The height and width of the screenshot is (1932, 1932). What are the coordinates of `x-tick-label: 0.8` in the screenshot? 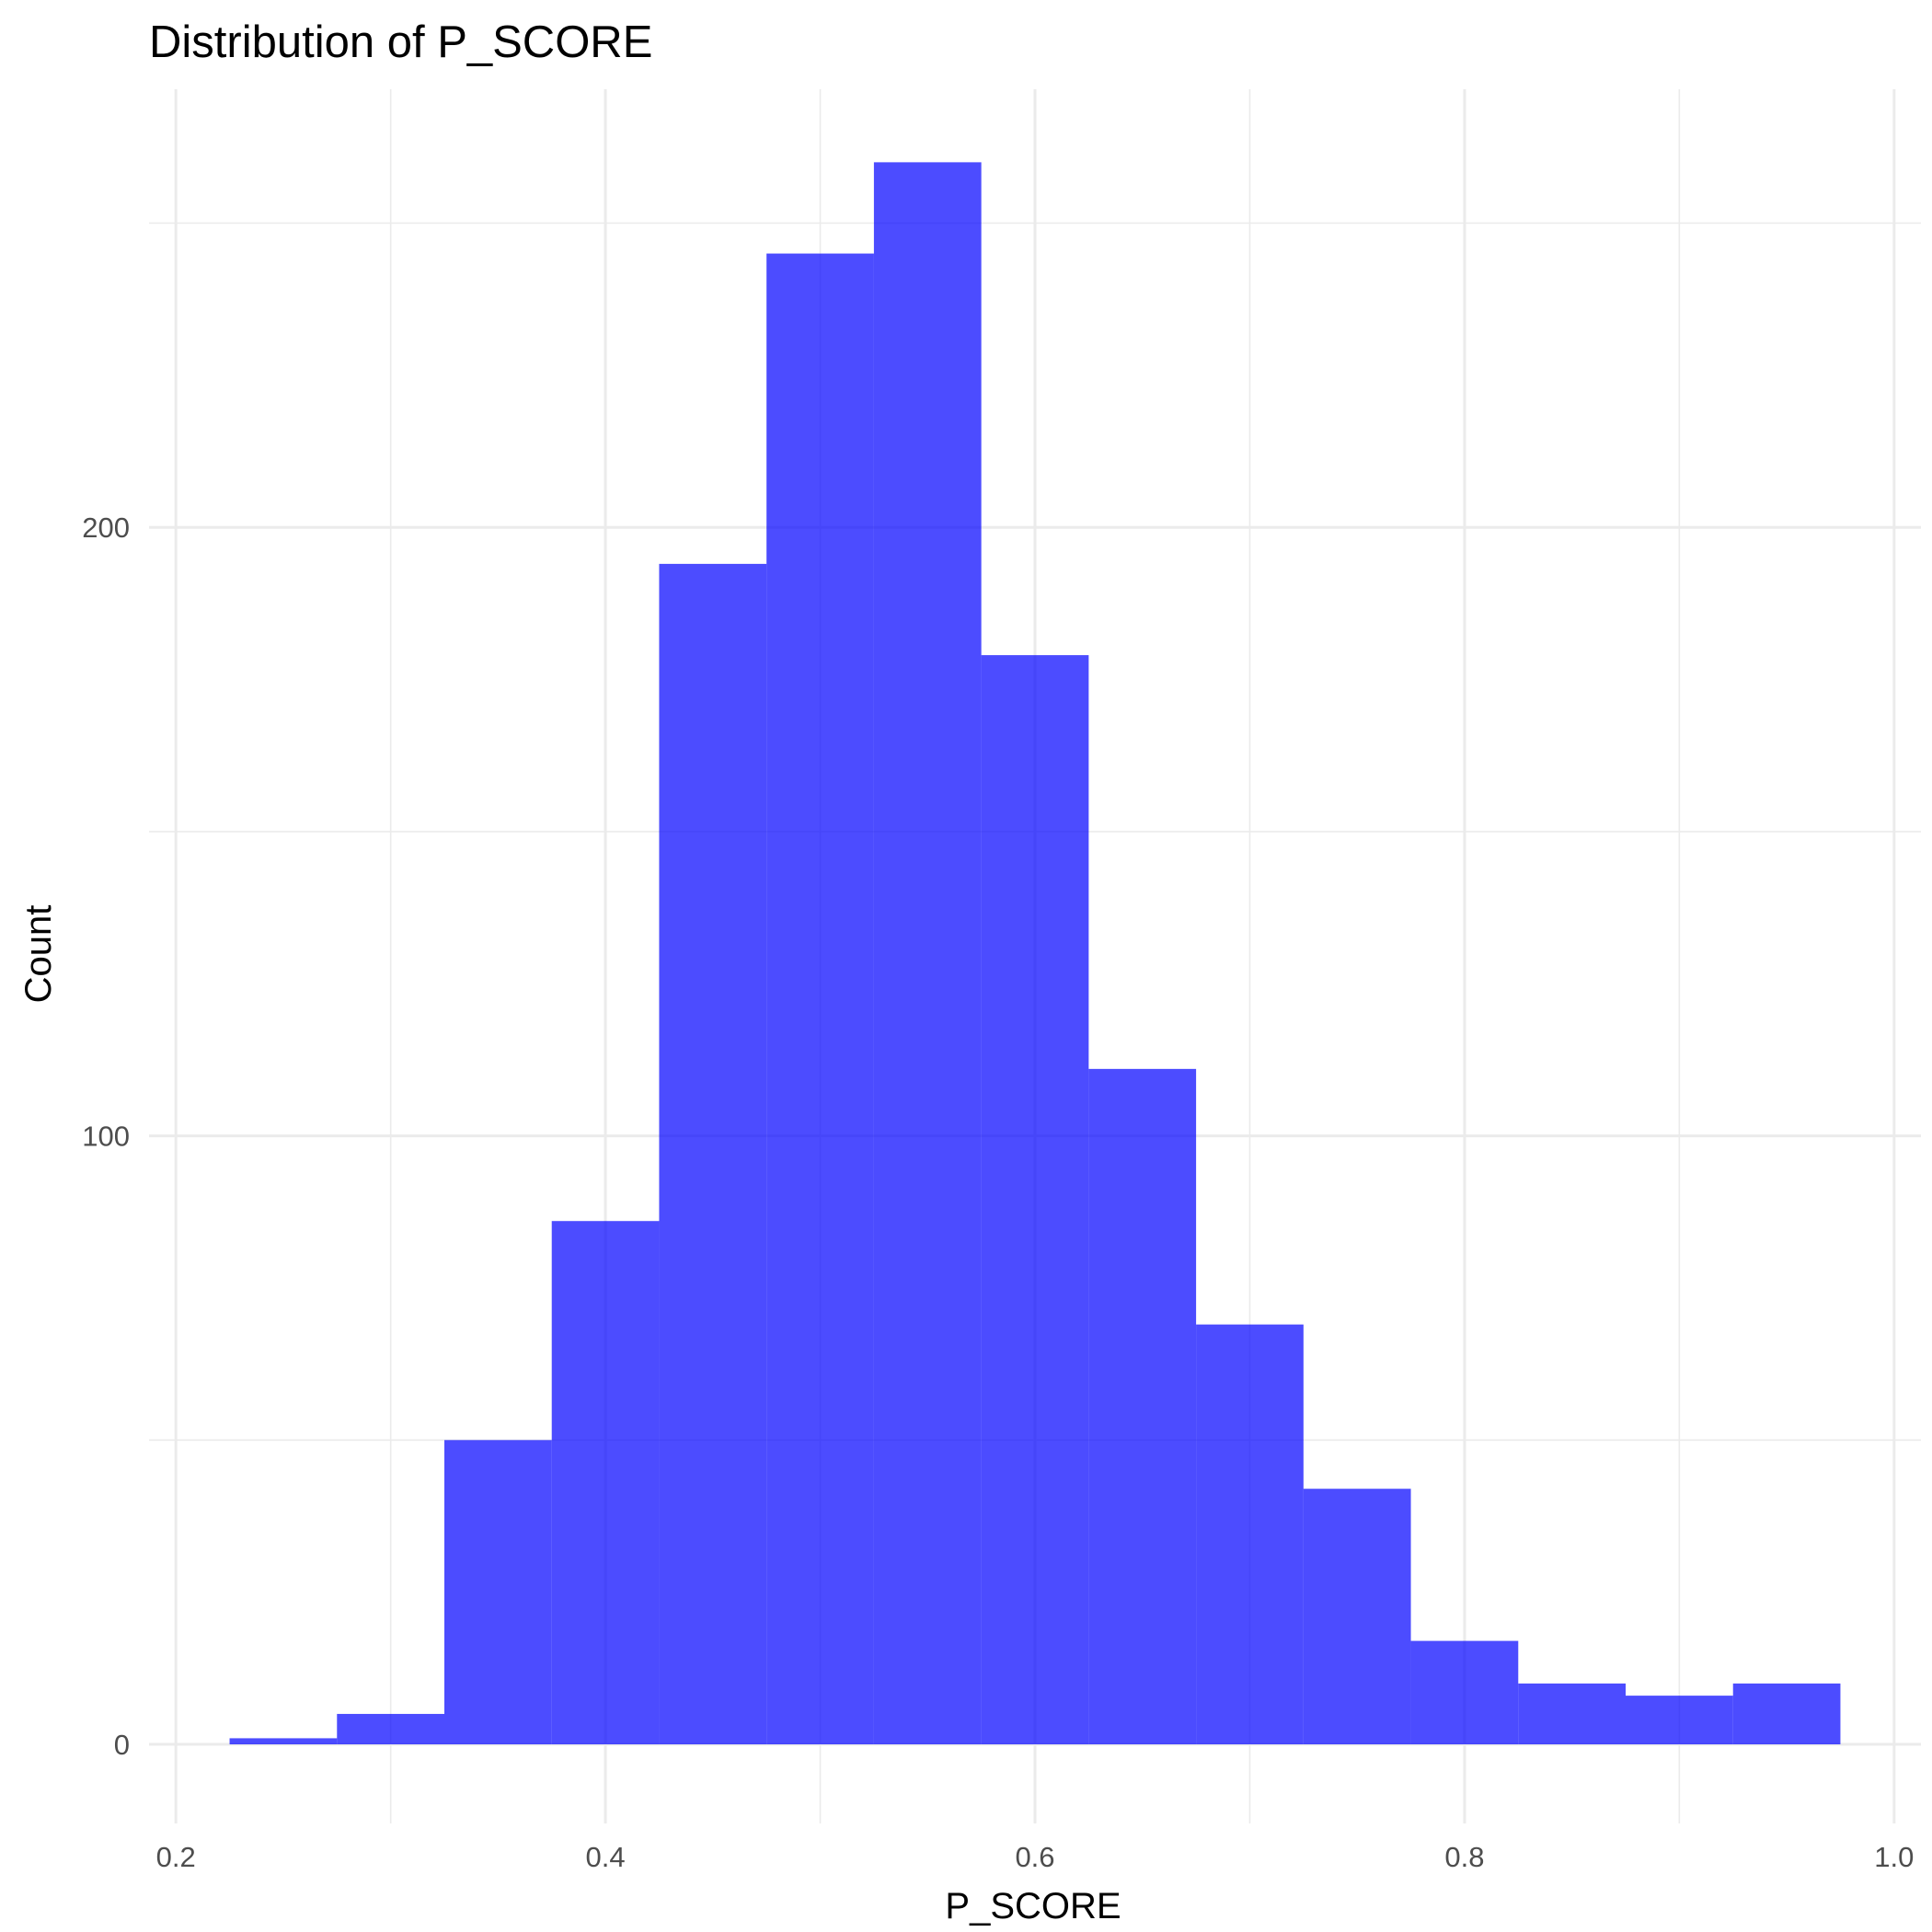 It's located at (1464, 1857).